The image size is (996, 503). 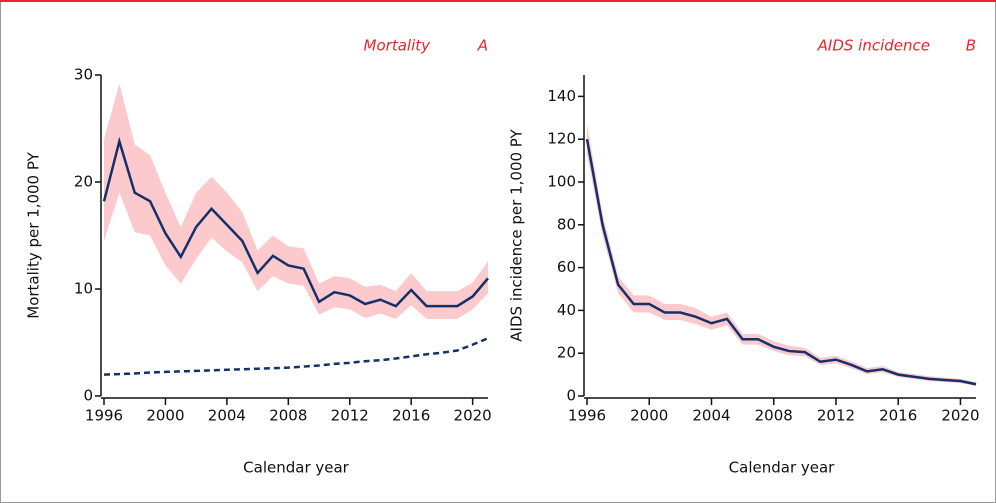 What do you see at coordinates (34, 234) in the screenshot?
I see `y-axis-title: Mortality per 1,000 PY` at bounding box center [34, 234].